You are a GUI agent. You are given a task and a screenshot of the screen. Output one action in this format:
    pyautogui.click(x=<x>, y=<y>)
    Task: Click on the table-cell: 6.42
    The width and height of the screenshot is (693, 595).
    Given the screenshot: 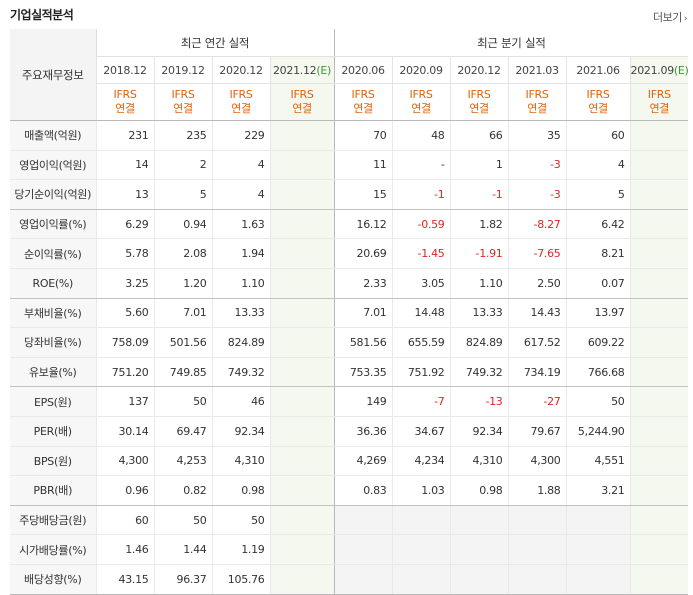 What is the action you would take?
    pyautogui.click(x=598, y=224)
    